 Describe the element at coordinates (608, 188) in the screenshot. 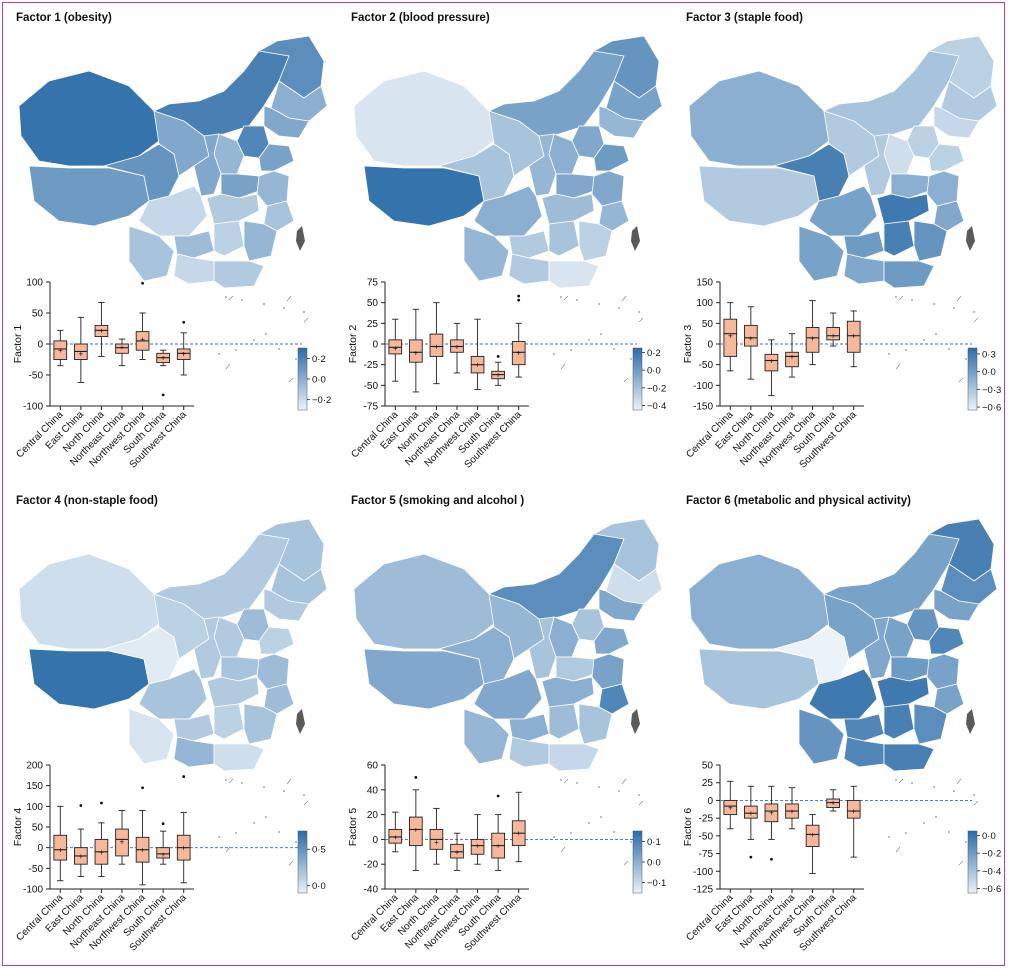

I see `map-region-jiangsu_anhui` at that location.